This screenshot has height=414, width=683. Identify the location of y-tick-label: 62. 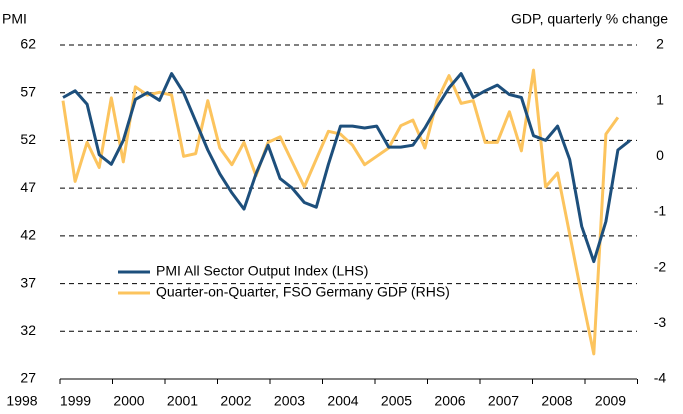
(28, 44).